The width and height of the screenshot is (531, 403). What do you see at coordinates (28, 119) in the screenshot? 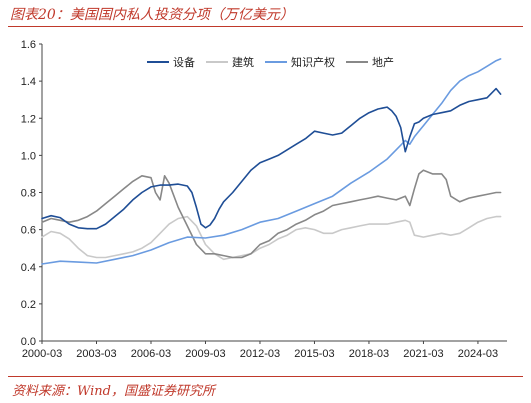
I see `y-tick-label: 1.2` at bounding box center [28, 119].